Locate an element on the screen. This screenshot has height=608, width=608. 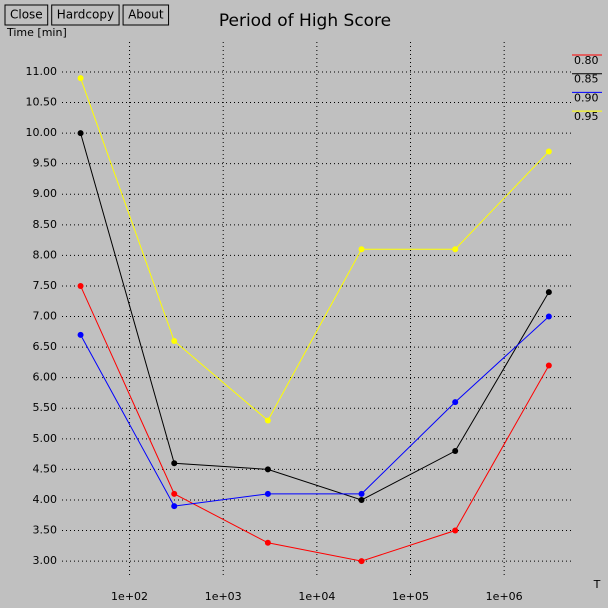
y-tick-label: 3.00 is located at coordinates (45, 560).